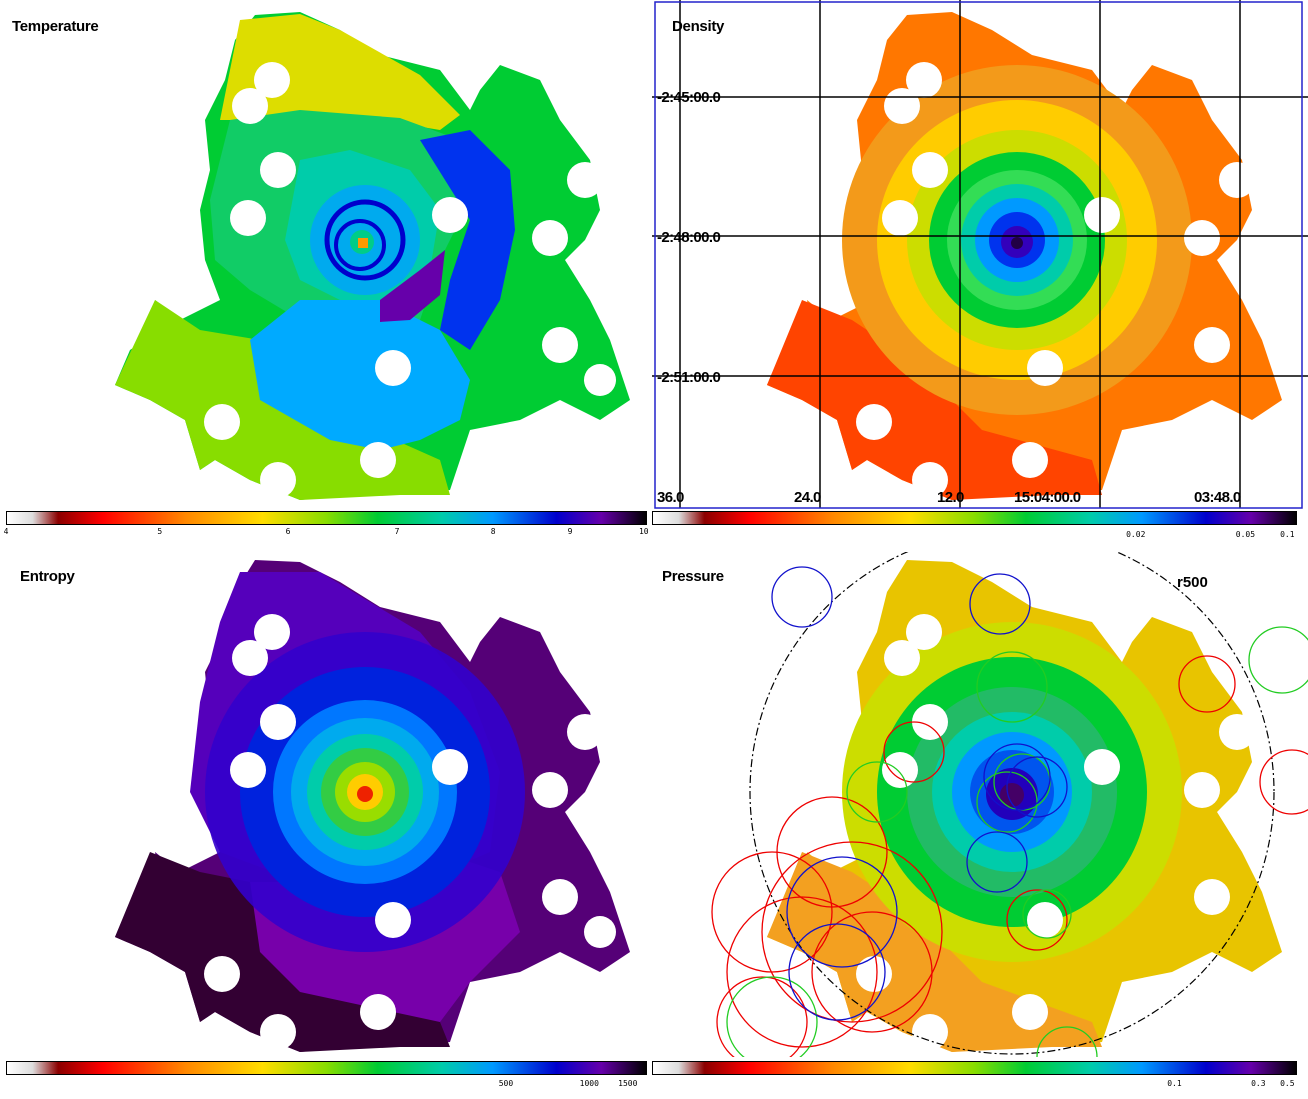 This screenshot has width=1308, height=1099. I want to click on temperature-colorbar, so click(326, 518).